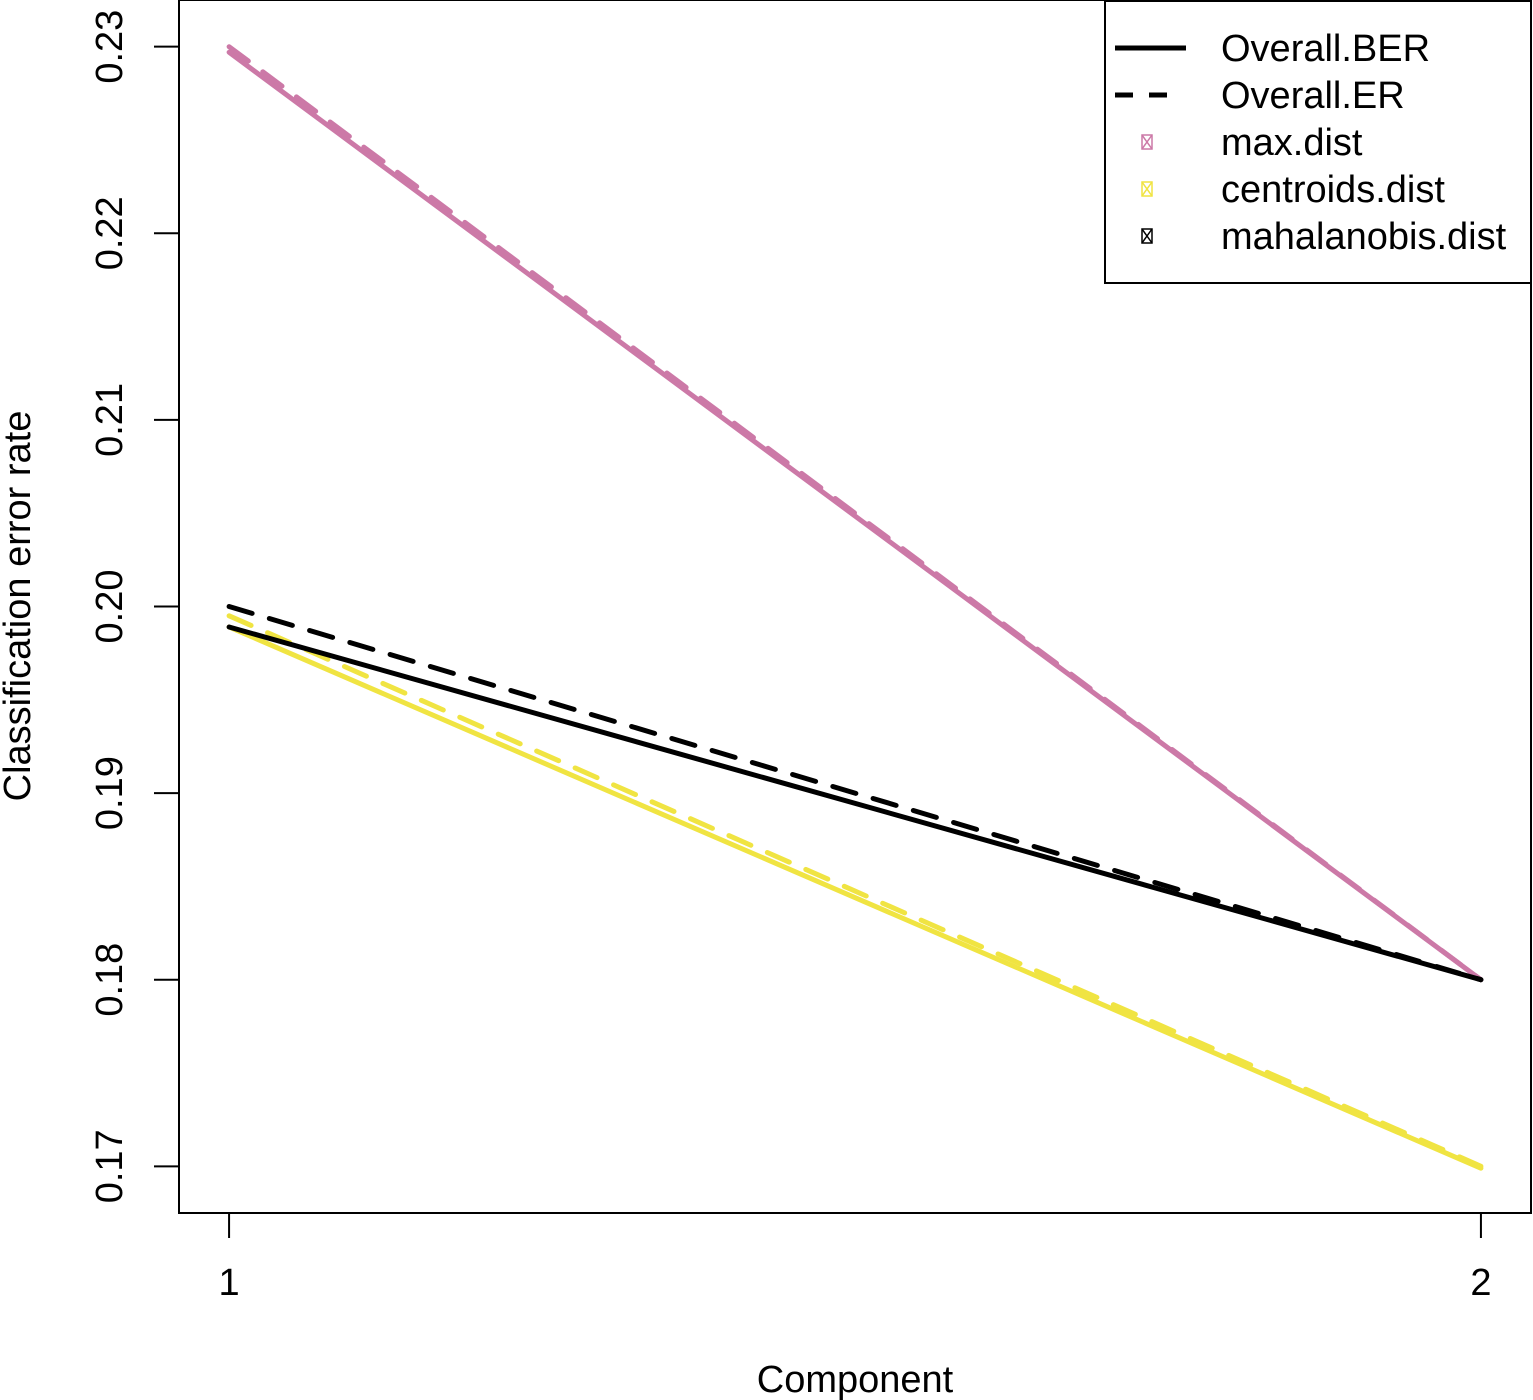  Describe the element at coordinates (19, 606) in the screenshot. I see `y-axis-title: Classification error rate` at that location.